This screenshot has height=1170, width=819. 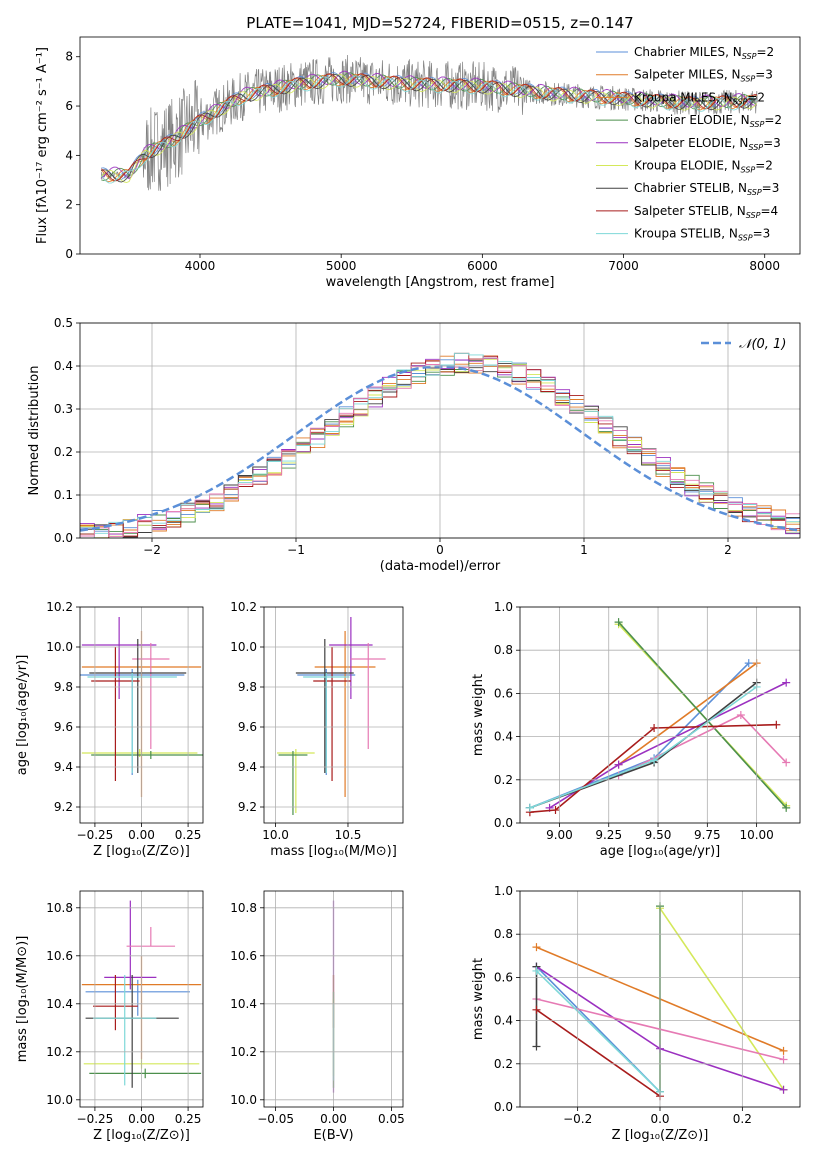 I want to click on x-tick-label: 0.2, so click(x=742, y=1119).